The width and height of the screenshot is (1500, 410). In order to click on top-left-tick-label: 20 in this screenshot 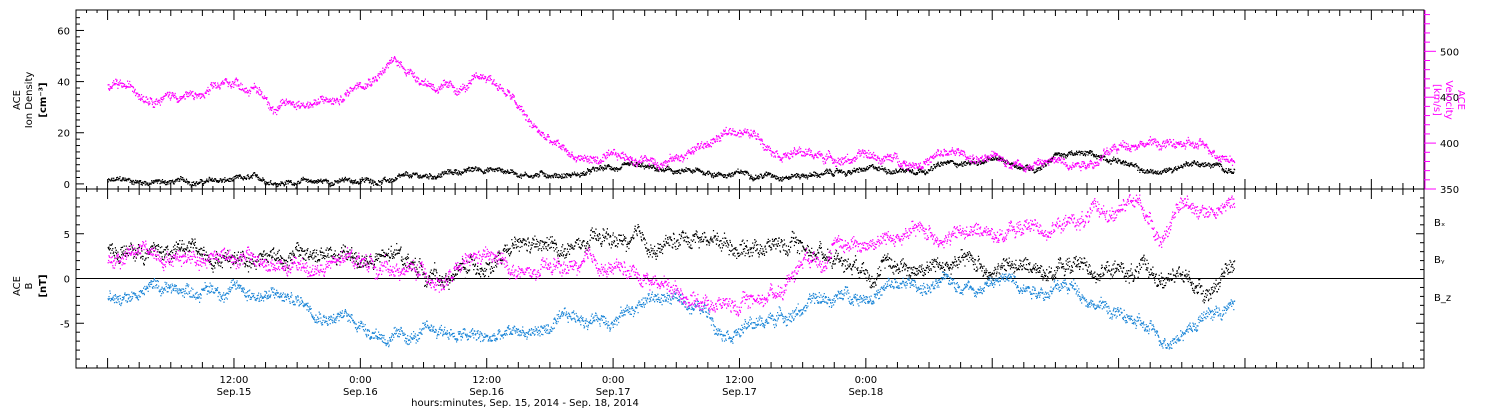, I will do `click(63, 134)`.